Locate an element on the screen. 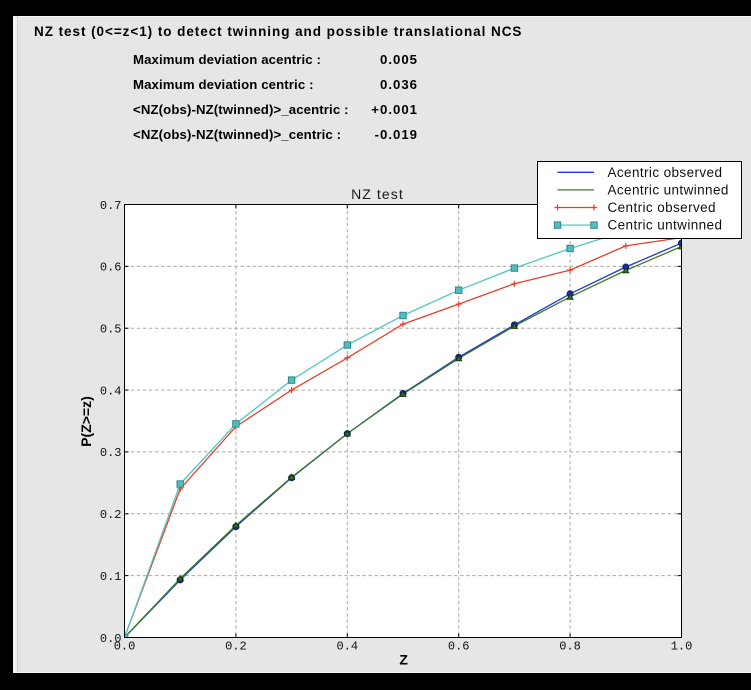 The width and height of the screenshot is (751, 690). svg-text: Centric untwinned is located at coordinates (665, 225).